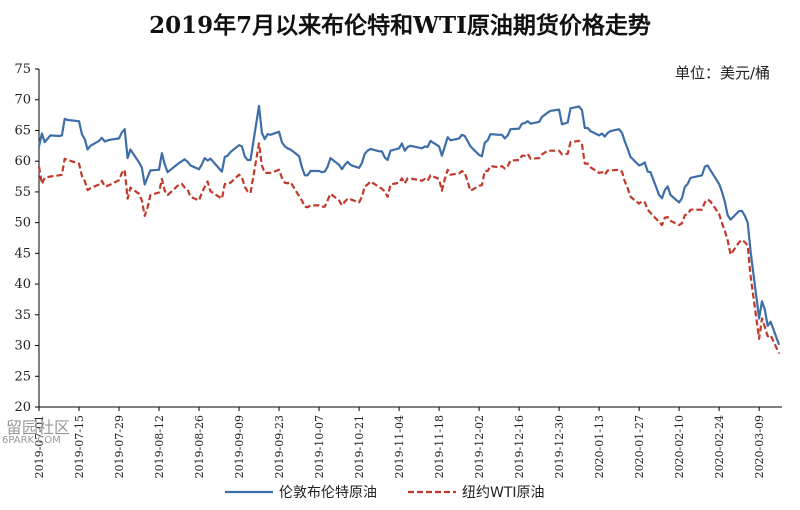  Describe the element at coordinates (279, 446) in the screenshot. I see `x-tick-label: 2019-09-23` at that location.